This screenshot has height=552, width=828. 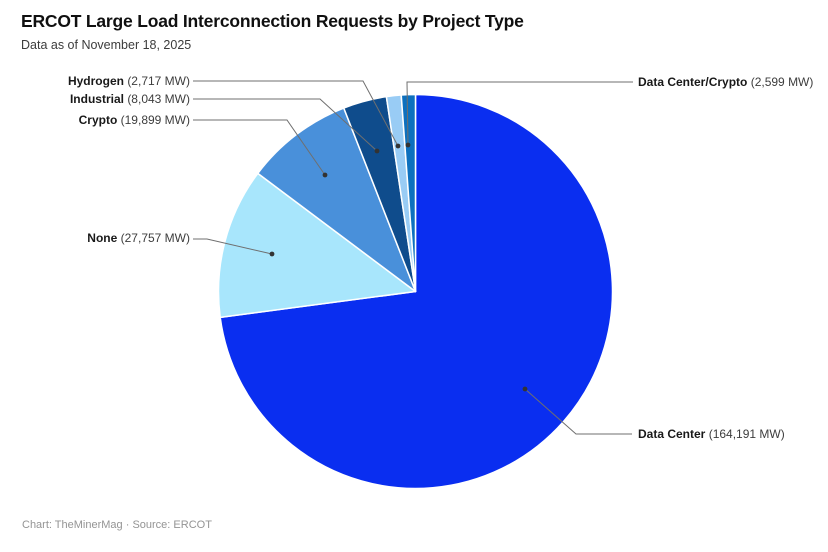 I want to click on callout-none: None (27,757 MW), so click(x=138, y=238).